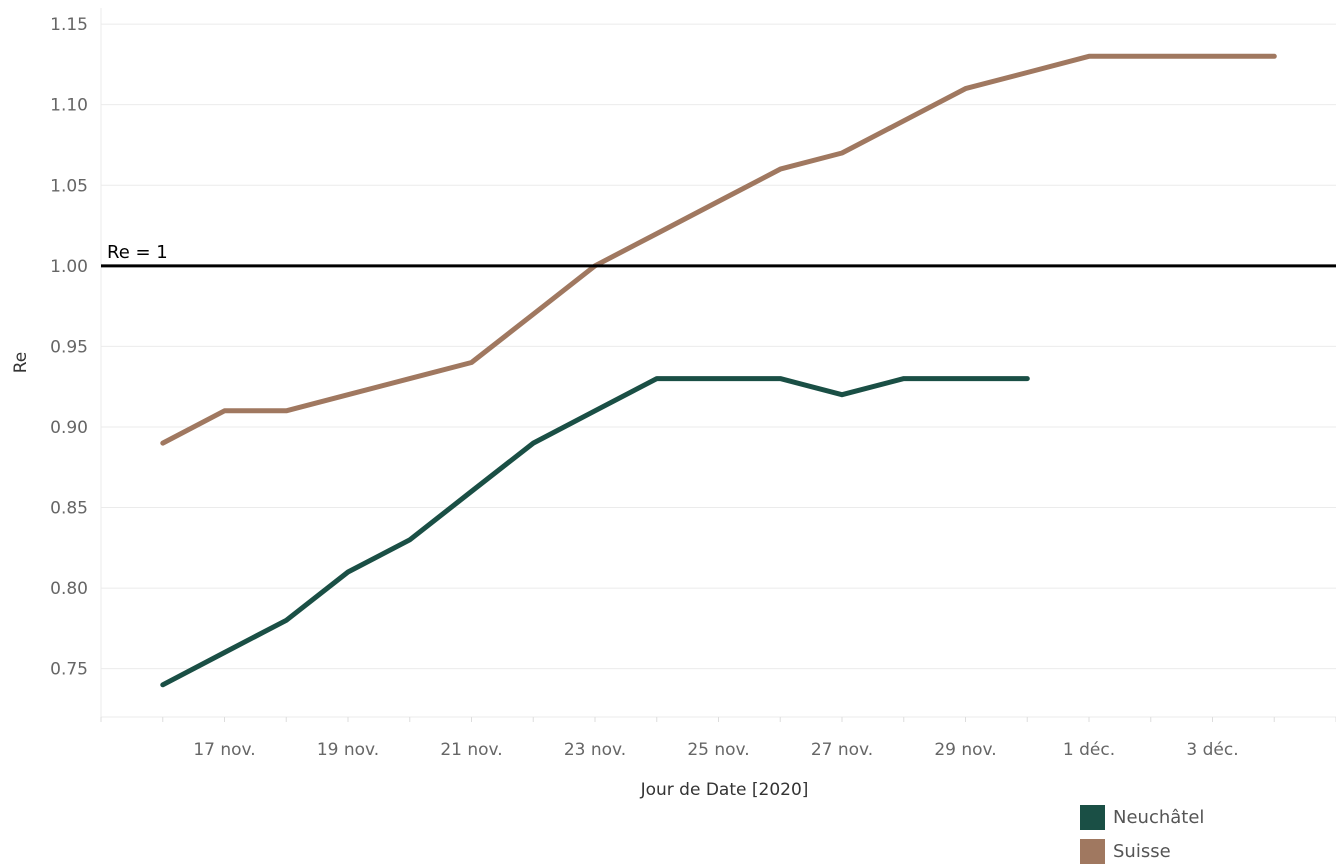  Describe the element at coordinates (965, 750) in the screenshot. I see `x-tick-label: 29 nov.` at that location.